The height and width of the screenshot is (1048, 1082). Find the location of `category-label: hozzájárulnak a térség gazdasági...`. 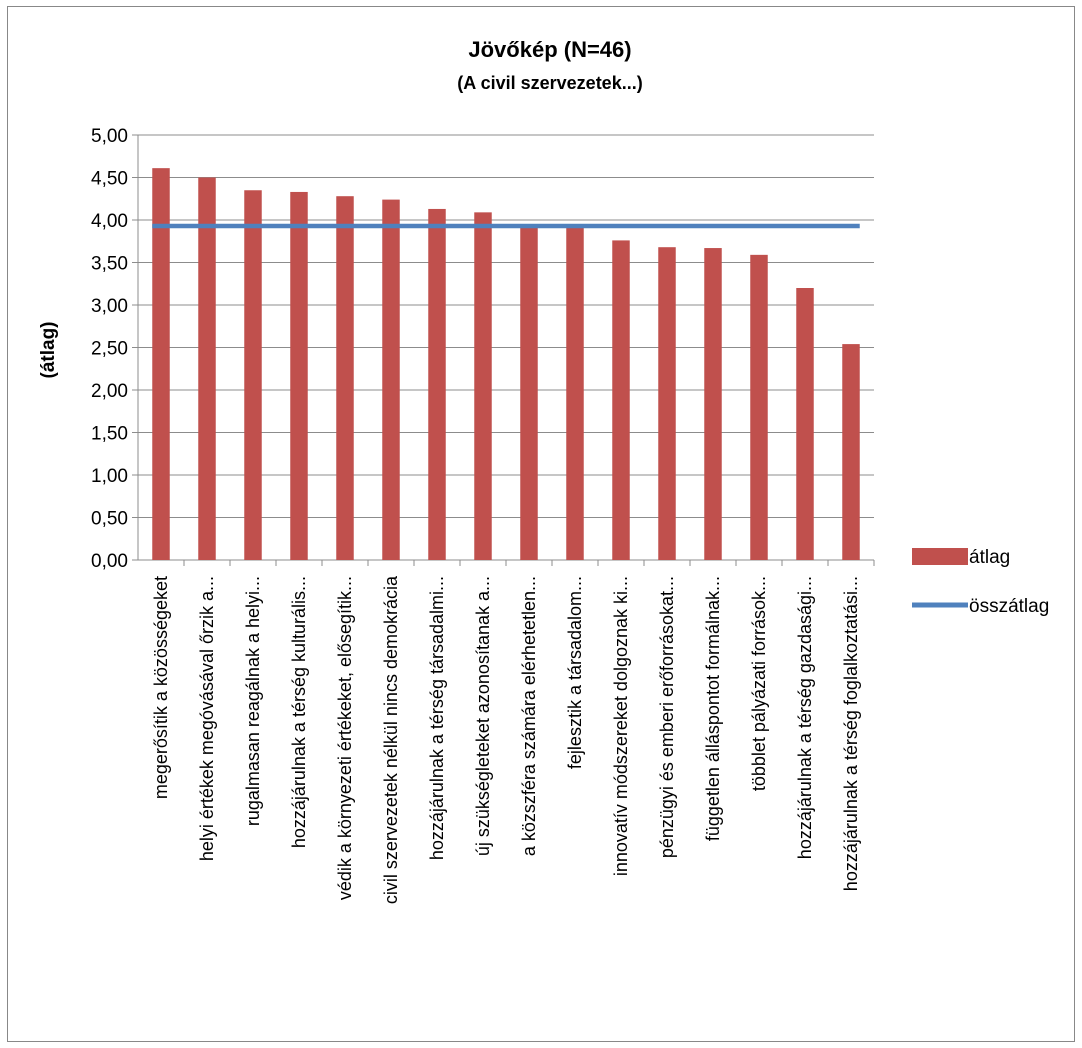

category-label: hozzájárulnak a térség gazdasági... is located at coordinates (805, 717).